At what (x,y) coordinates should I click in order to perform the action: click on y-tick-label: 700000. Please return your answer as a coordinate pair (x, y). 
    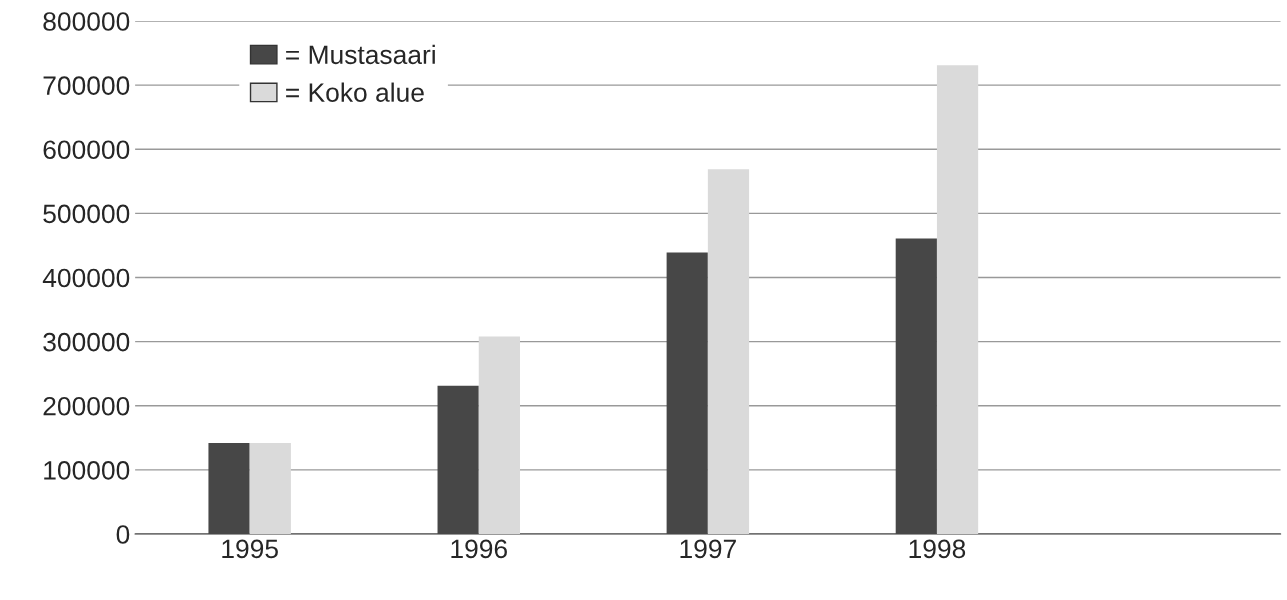
    Looking at the image, I should click on (86, 85).